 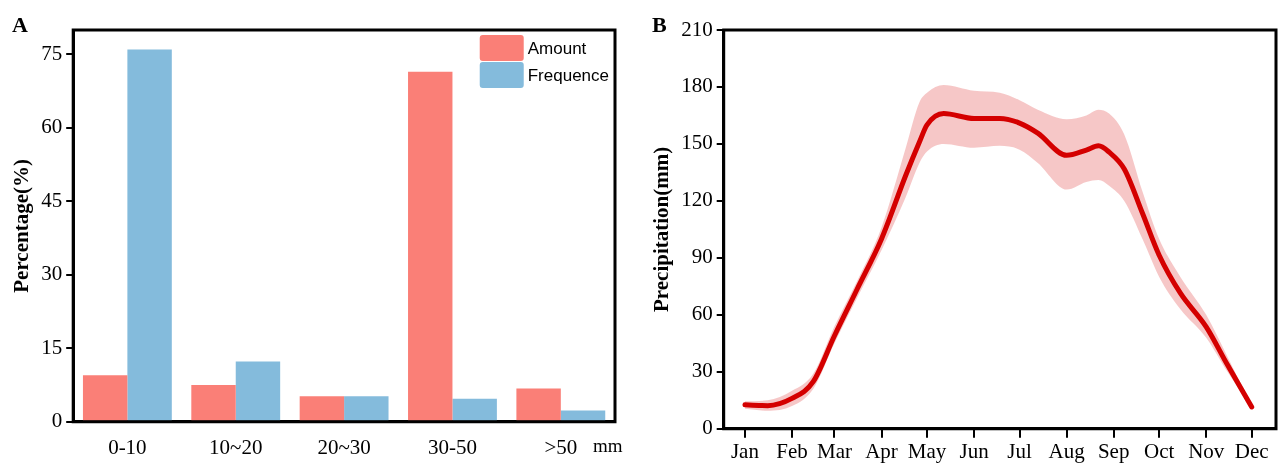 What do you see at coordinates (697, 28) in the screenshot?
I see `y-tick-label: 210` at bounding box center [697, 28].